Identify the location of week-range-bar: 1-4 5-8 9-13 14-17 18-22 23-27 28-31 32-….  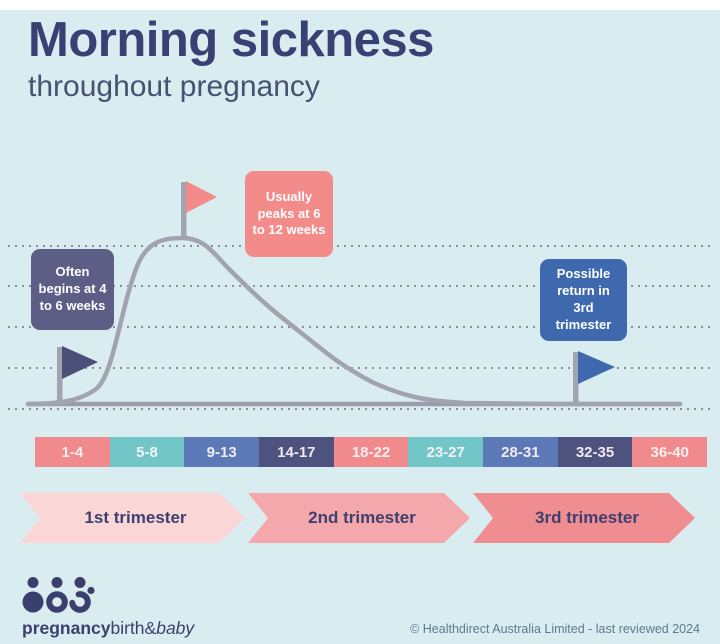
(371, 452).